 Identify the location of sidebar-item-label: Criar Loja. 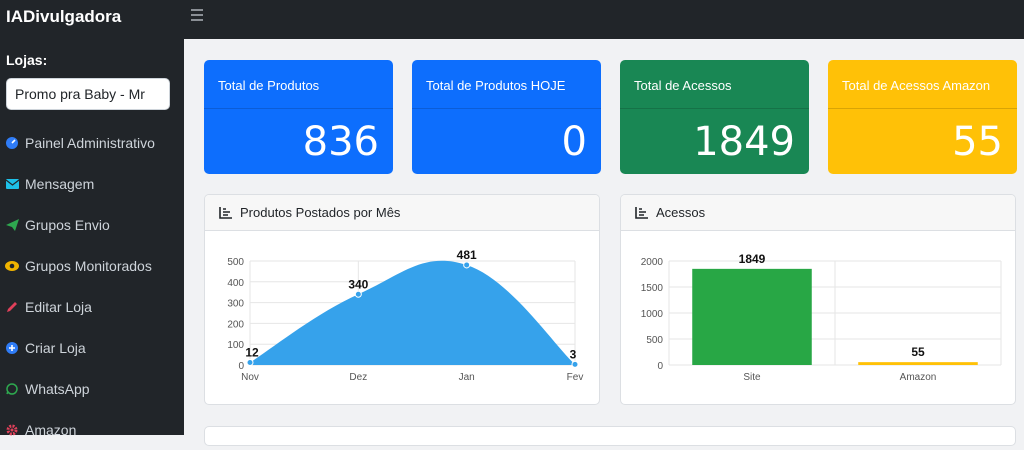
(55, 347).